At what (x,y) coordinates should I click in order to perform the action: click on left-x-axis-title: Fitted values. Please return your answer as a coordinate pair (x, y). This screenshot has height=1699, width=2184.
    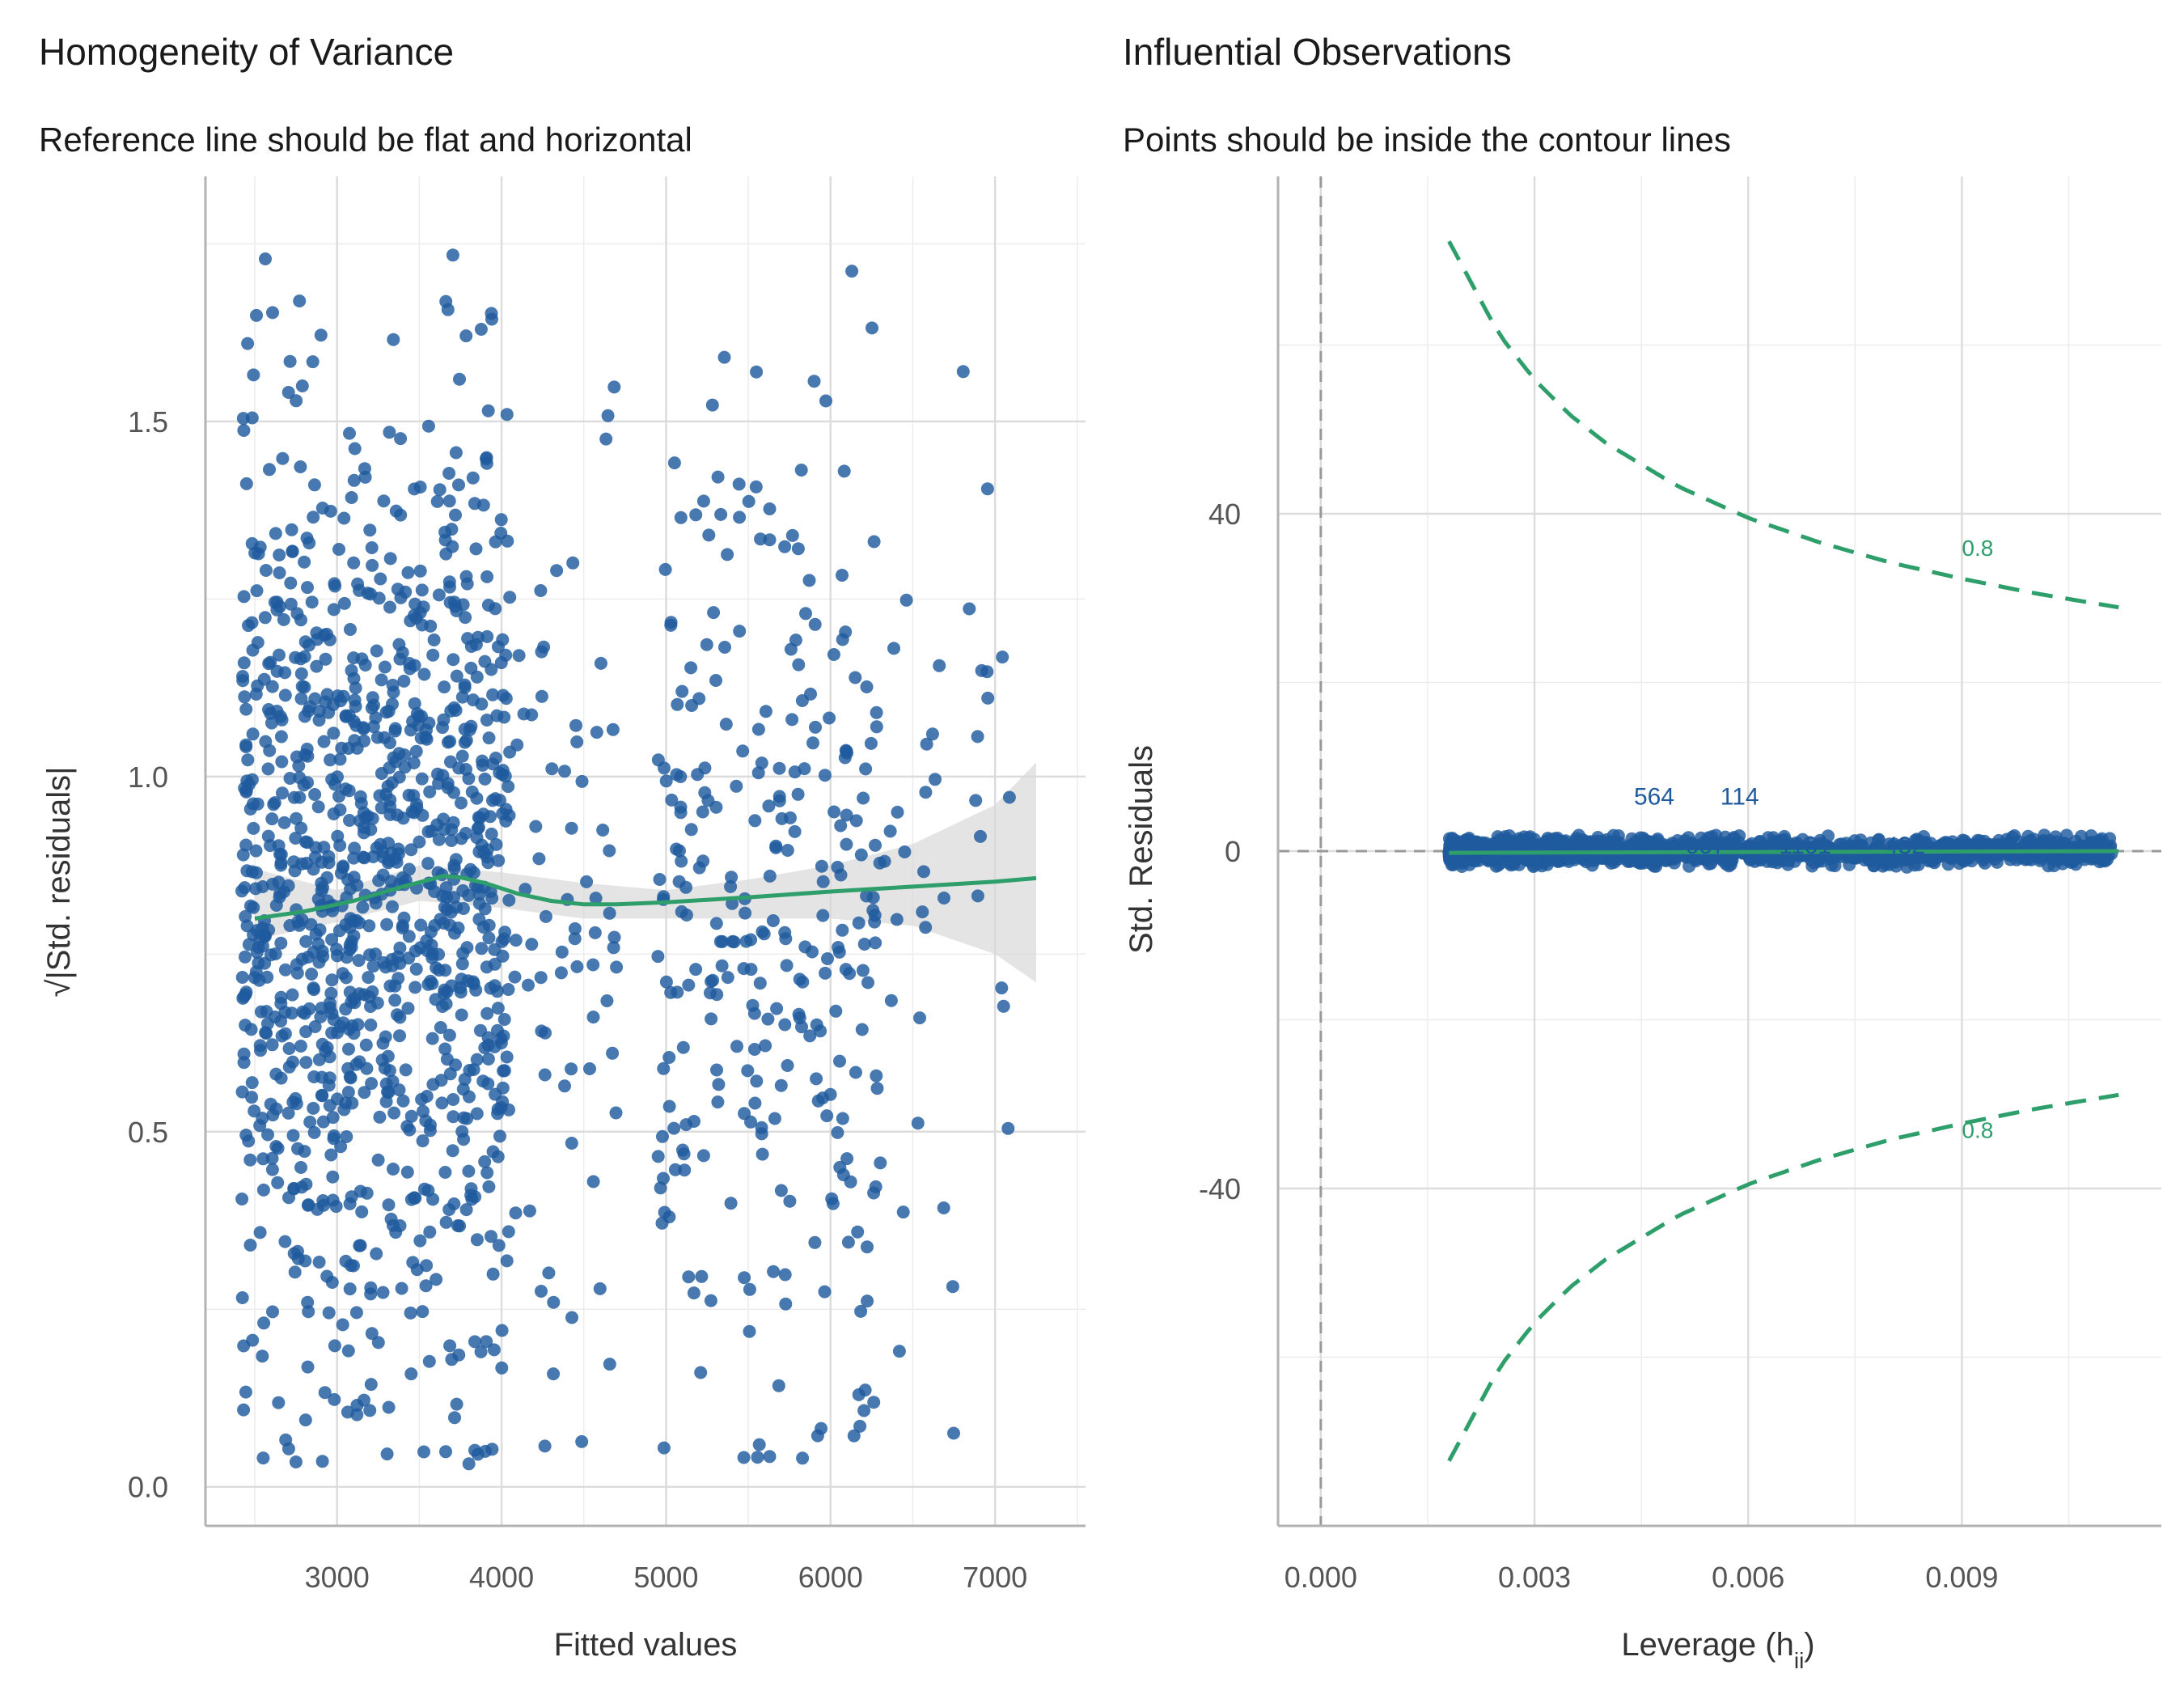
    Looking at the image, I should click on (646, 1645).